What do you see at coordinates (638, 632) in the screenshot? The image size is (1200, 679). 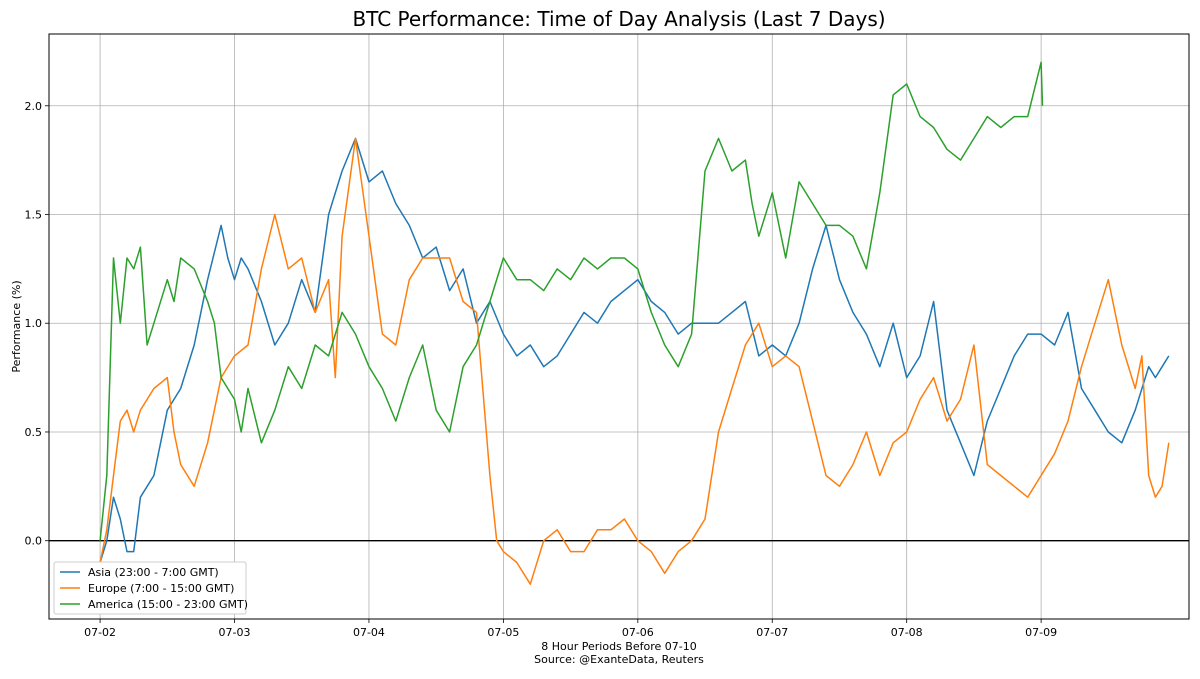 I see `x-tick-label: 07-06` at bounding box center [638, 632].